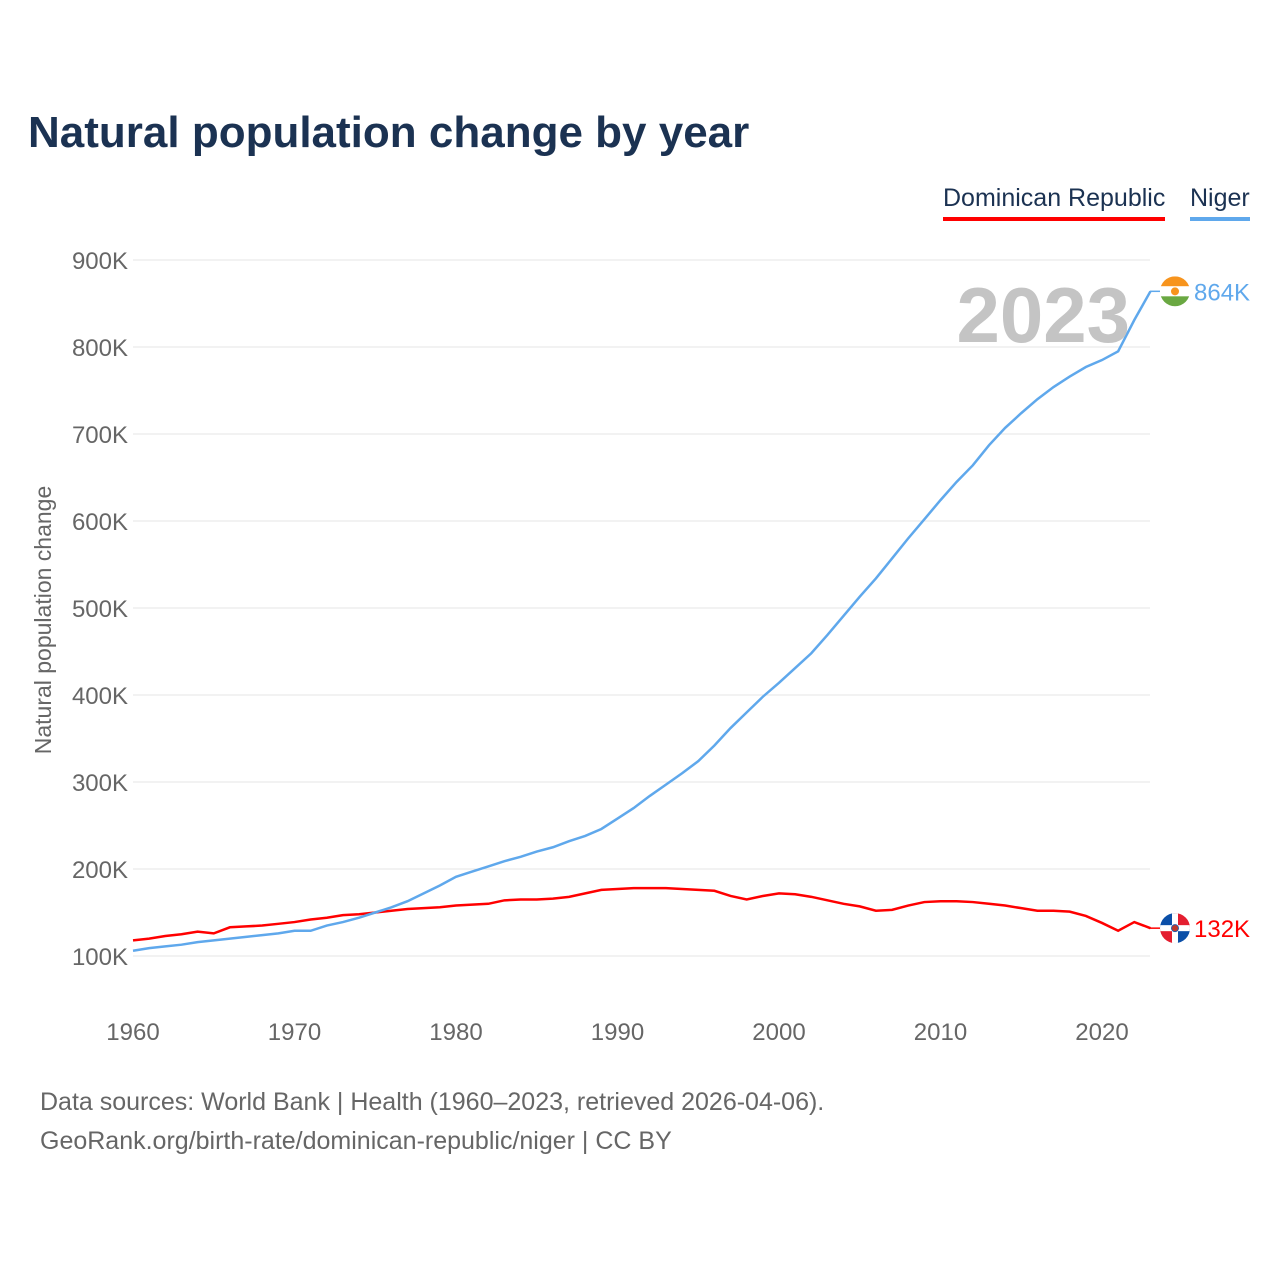  Describe the element at coordinates (1054, 202) in the screenshot. I see `legend-dominican-republic: Dominican Republic` at that location.